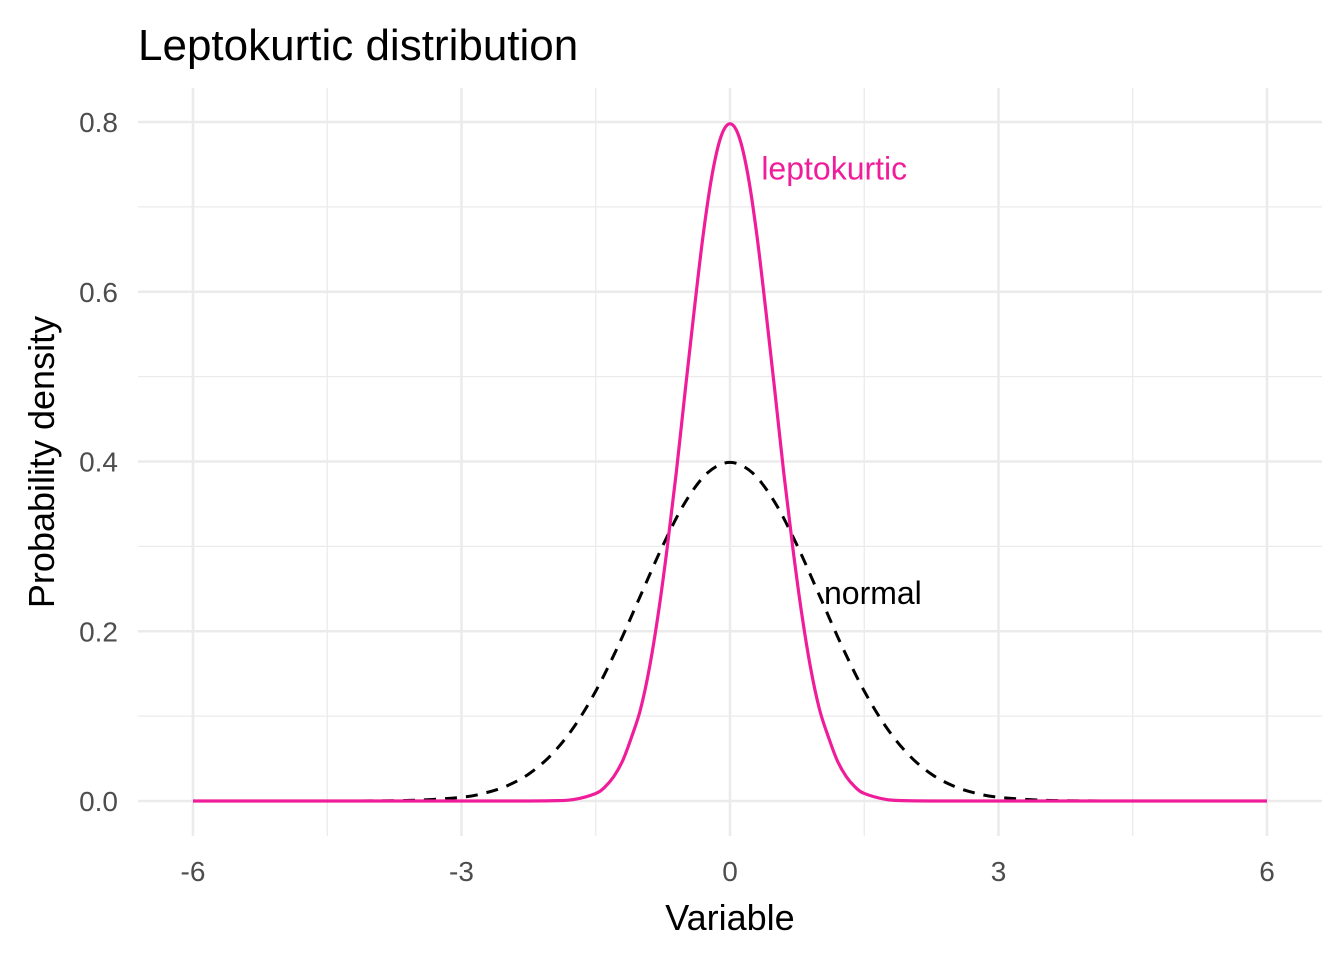 The height and width of the screenshot is (960, 1344). Describe the element at coordinates (98, 801) in the screenshot. I see `y-tick-label: 0.0` at that location.